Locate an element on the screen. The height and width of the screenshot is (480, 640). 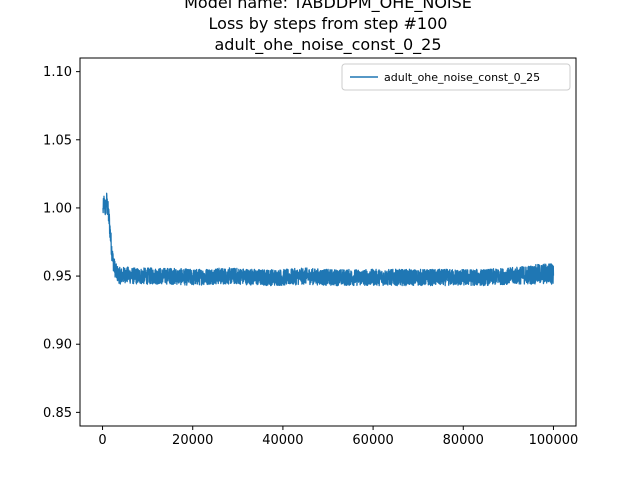
y-tick-label: 0.90 is located at coordinates (57, 345).